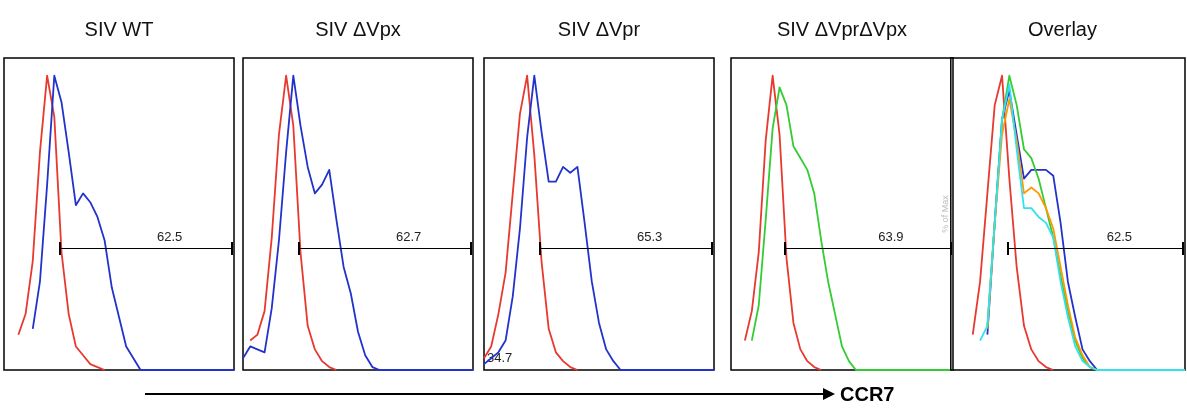  What do you see at coordinates (1062, 28) in the screenshot?
I see `chart-title: Overlay` at bounding box center [1062, 28].